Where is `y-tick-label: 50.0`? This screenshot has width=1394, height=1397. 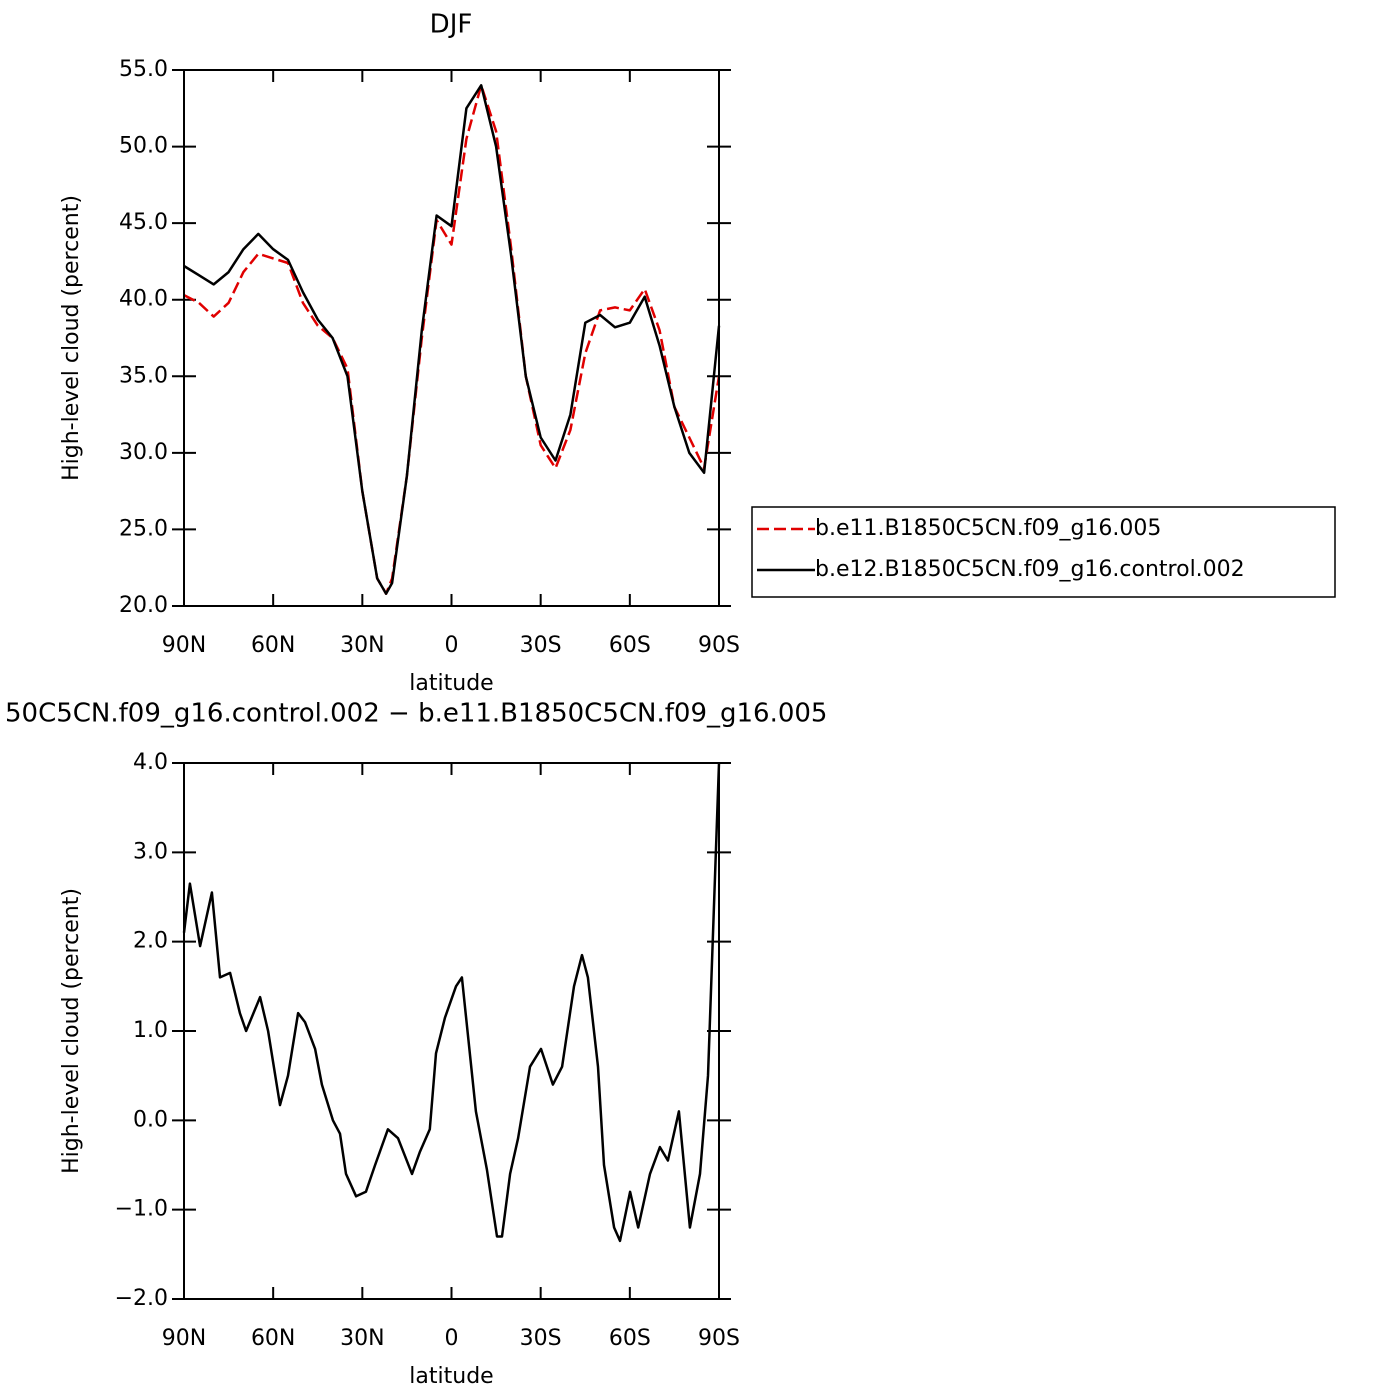 y-tick-label: 50.0 is located at coordinates (143, 146).